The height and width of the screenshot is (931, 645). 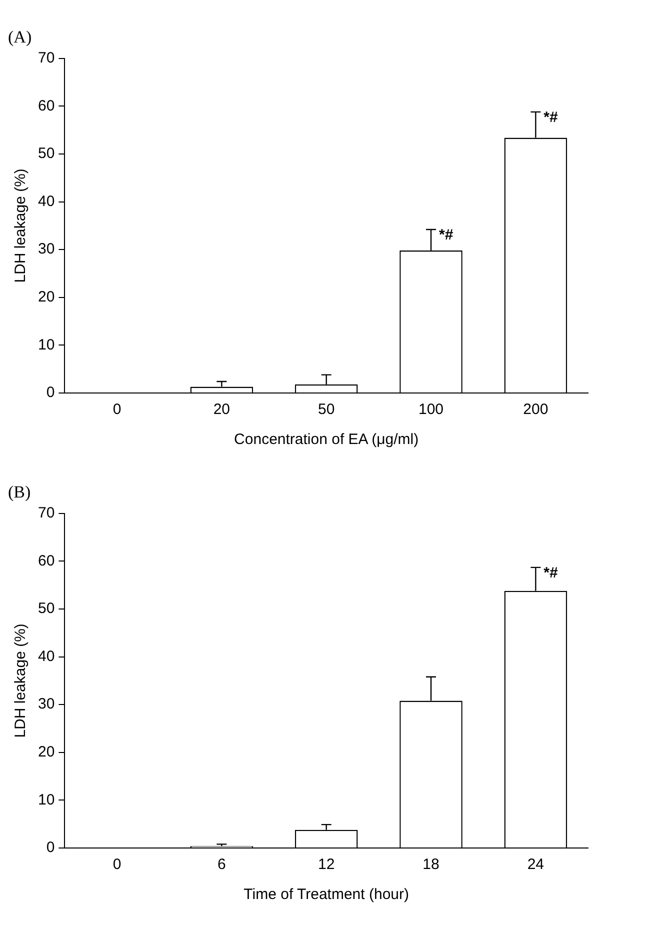 What do you see at coordinates (326, 865) in the screenshot?
I see `x-tick-label: 12` at bounding box center [326, 865].